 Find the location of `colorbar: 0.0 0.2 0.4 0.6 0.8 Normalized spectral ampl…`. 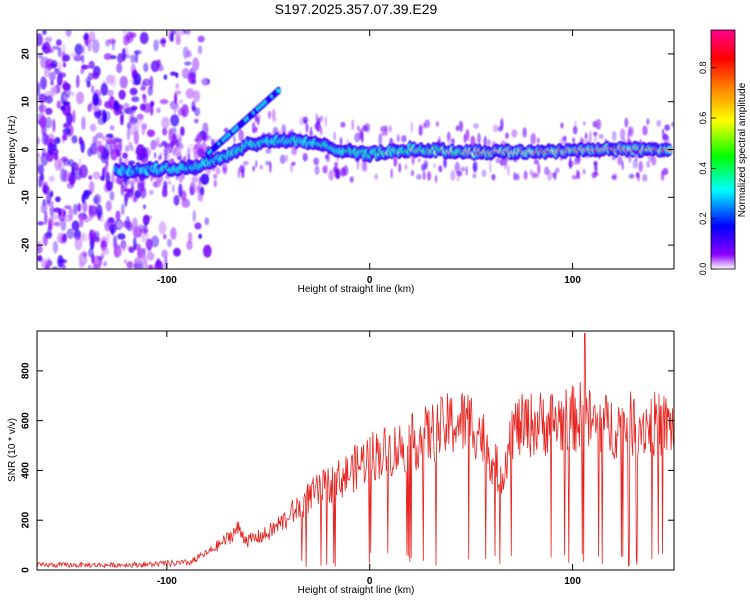

colorbar: 0.0 0.2 0.4 0.6 0.8 Normalized spectral ampl… is located at coordinates (723, 152).